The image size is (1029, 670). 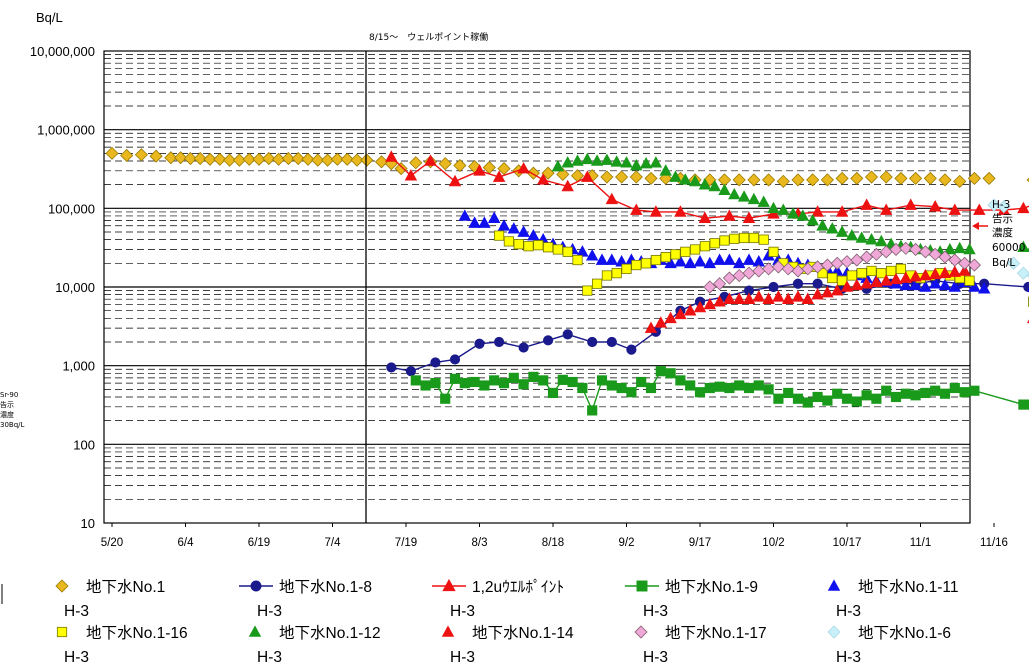 What do you see at coordinates (112, 543) in the screenshot?
I see `x-tick-label: 5/20` at bounding box center [112, 543].